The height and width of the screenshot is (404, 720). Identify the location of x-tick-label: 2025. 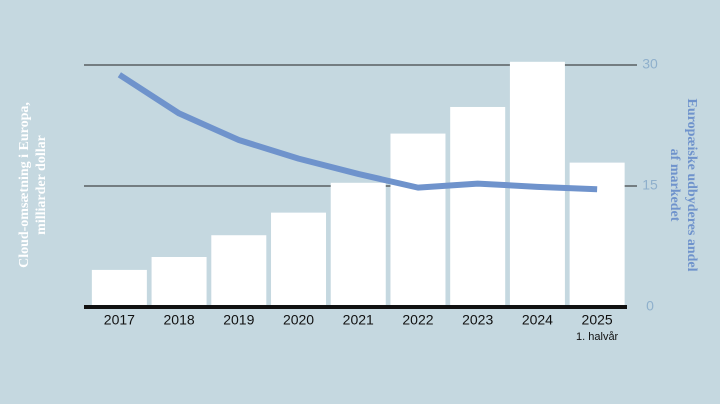
(597, 320).